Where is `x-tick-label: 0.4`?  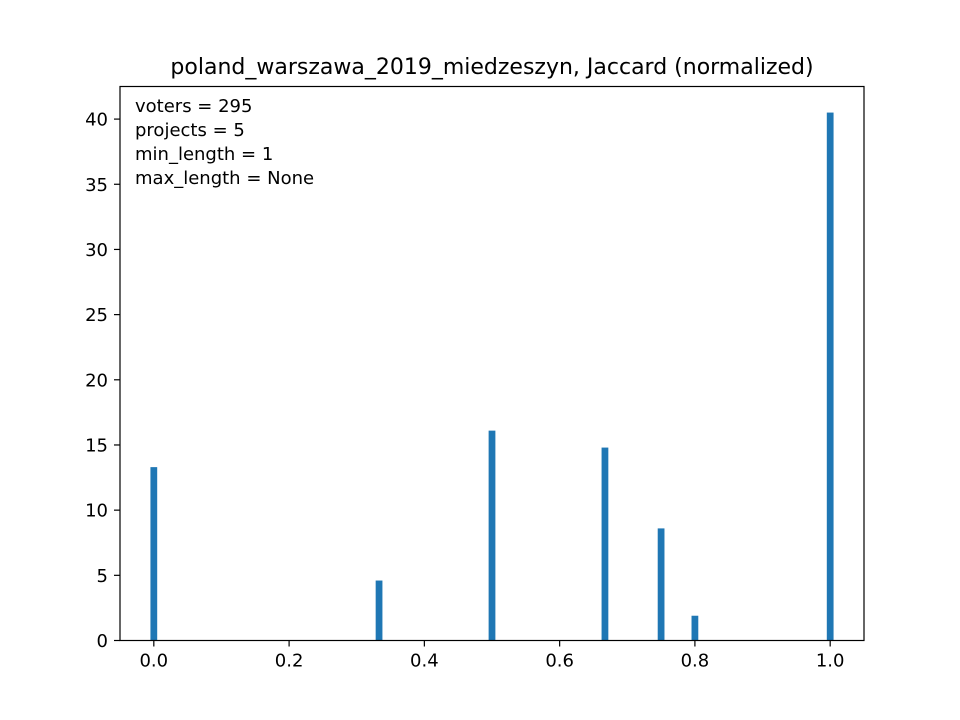
x-tick-label: 0.4 is located at coordinates (424, 661).